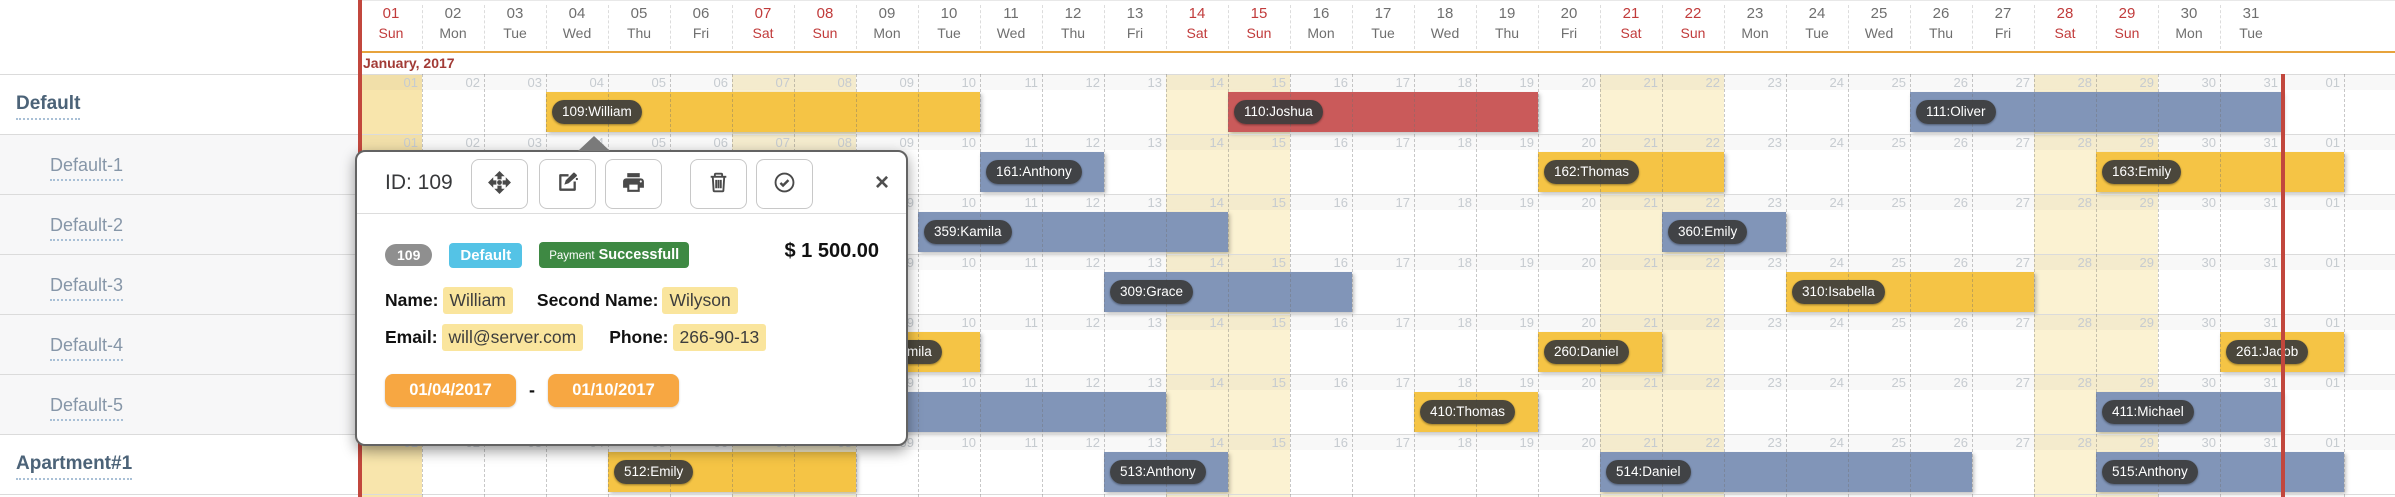 This screenshot has width=2395, height=497. I want to click on booking-label: 410:Thomas, so click(1468, 412).